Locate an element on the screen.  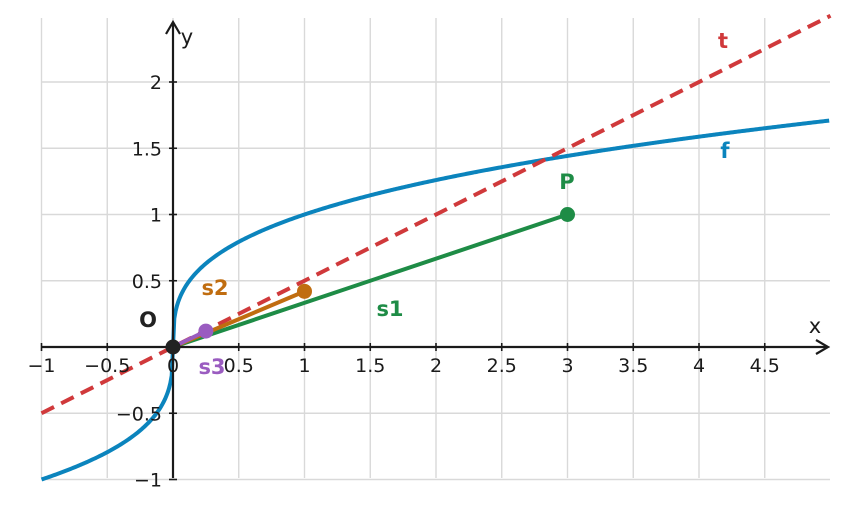
y-tick-label: −0.5 is located at coordinates (139, 414).